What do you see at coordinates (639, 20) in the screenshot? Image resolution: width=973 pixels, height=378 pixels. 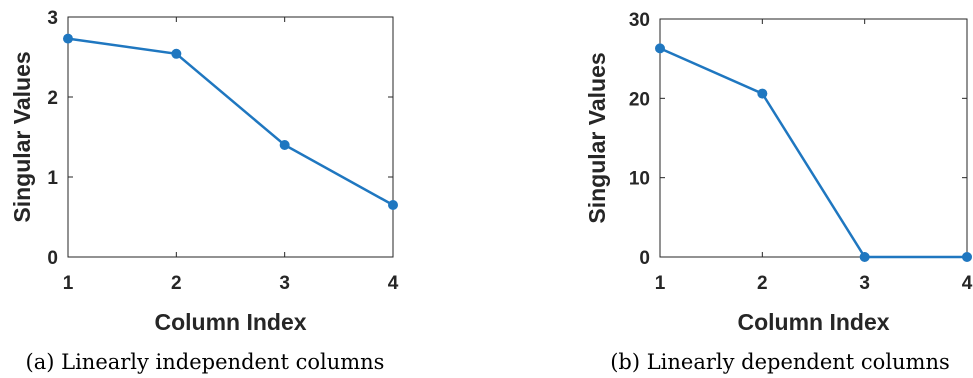 I see `y-tick-label: 30` at bounding box center [639, 20].